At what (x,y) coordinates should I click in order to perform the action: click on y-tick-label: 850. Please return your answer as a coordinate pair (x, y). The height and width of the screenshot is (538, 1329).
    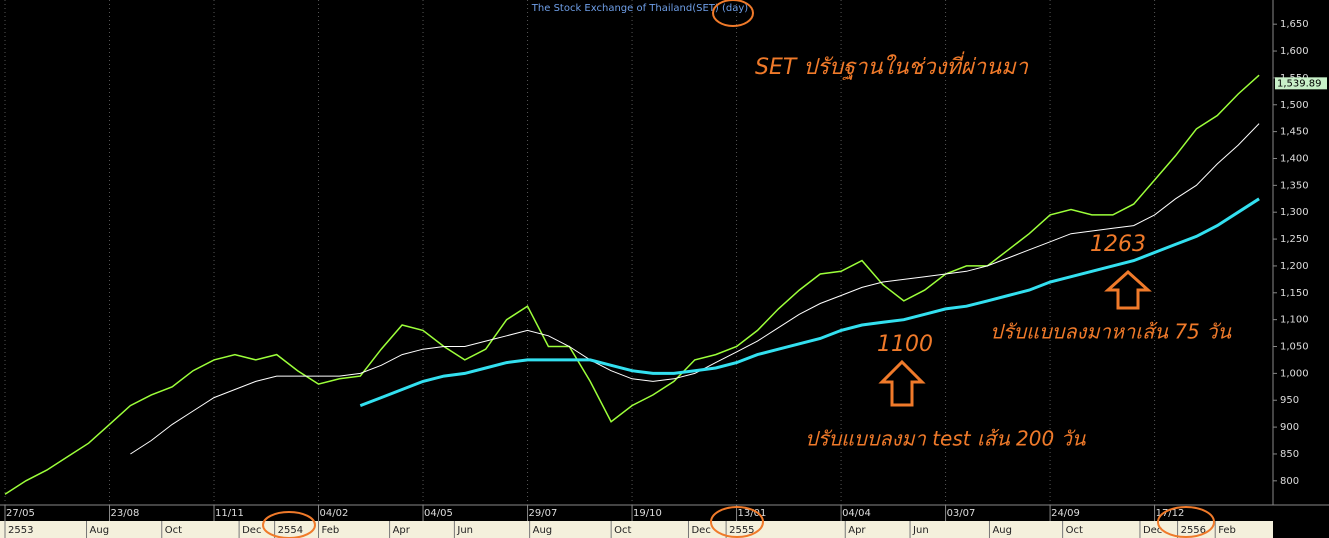
    Looking at the image, I should click on (1289, 454).